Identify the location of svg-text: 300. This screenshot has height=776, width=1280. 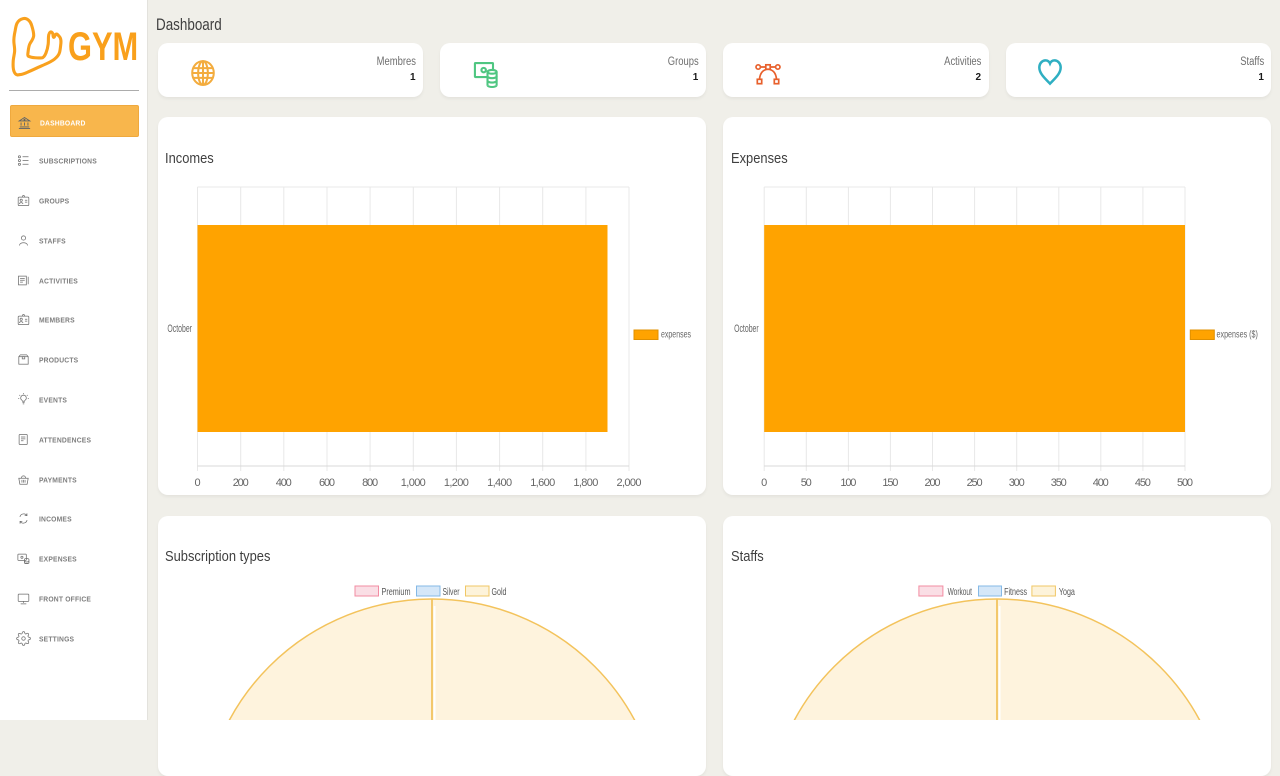
(1017, 483).